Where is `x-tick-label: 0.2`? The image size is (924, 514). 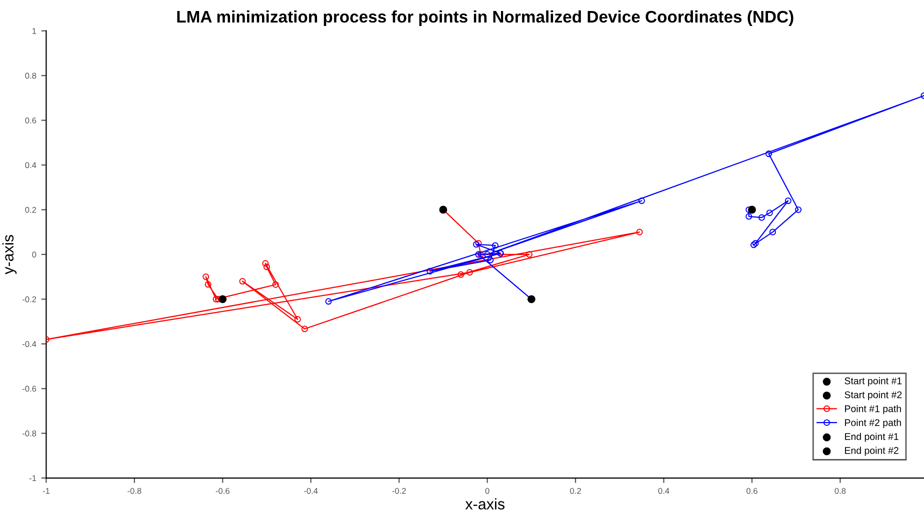
x-tick-label: 0.2 is located at coordinates (575, 491).